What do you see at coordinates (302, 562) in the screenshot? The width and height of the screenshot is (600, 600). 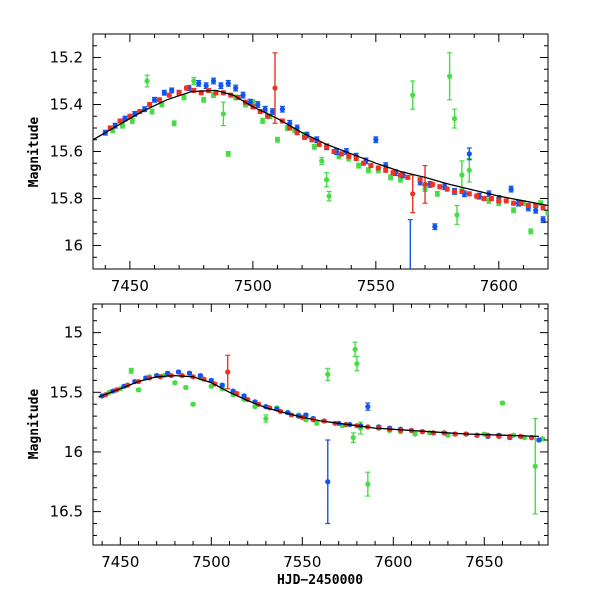 I see `bottom-xtick-label-2: 7550` at bounding box center [302, 562].